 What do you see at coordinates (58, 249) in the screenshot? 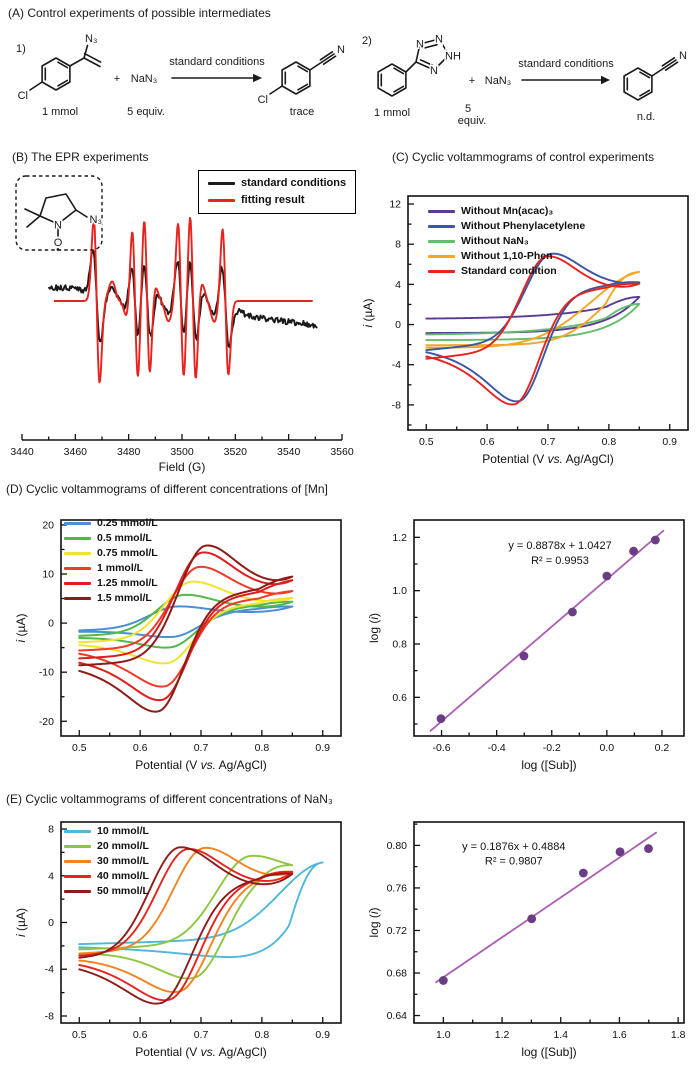
I see `radical-dot` at bounding box center [58, 249].